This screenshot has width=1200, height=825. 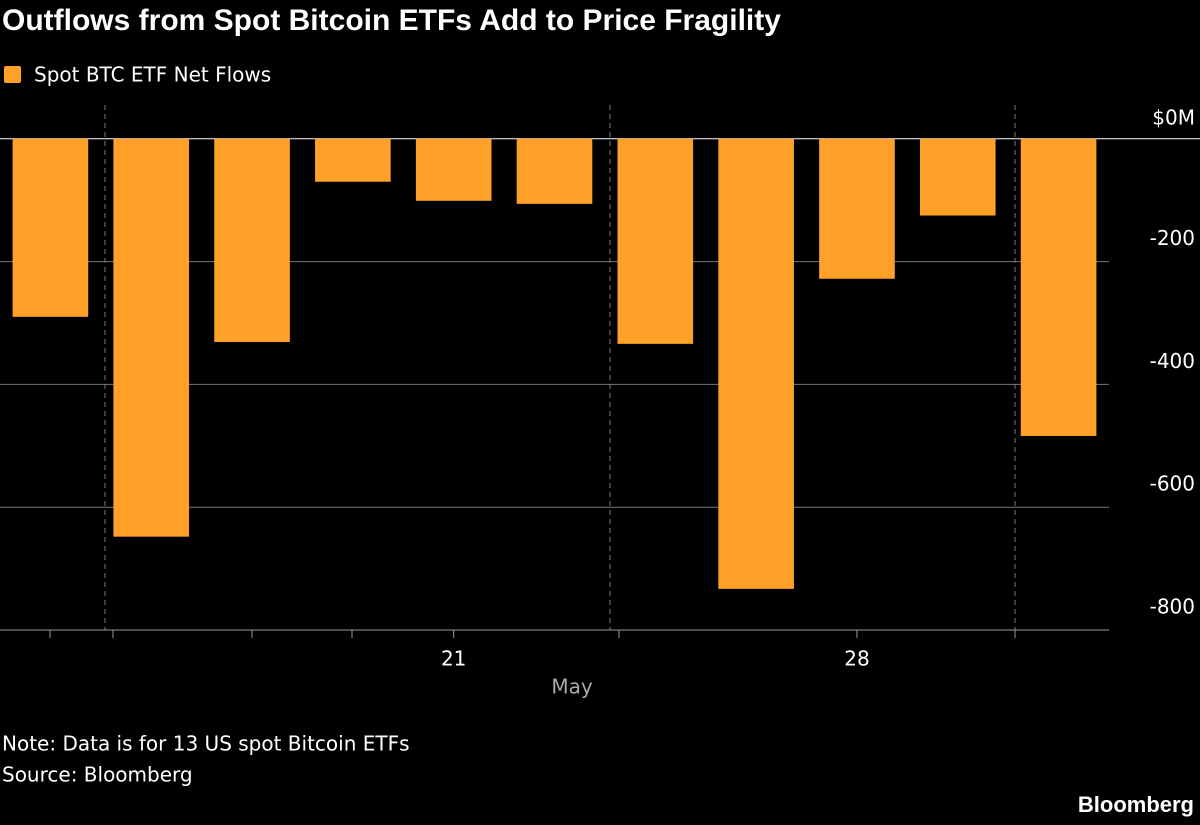 I want to click on y-tick-label: -200, so click(x=1172, y=238).